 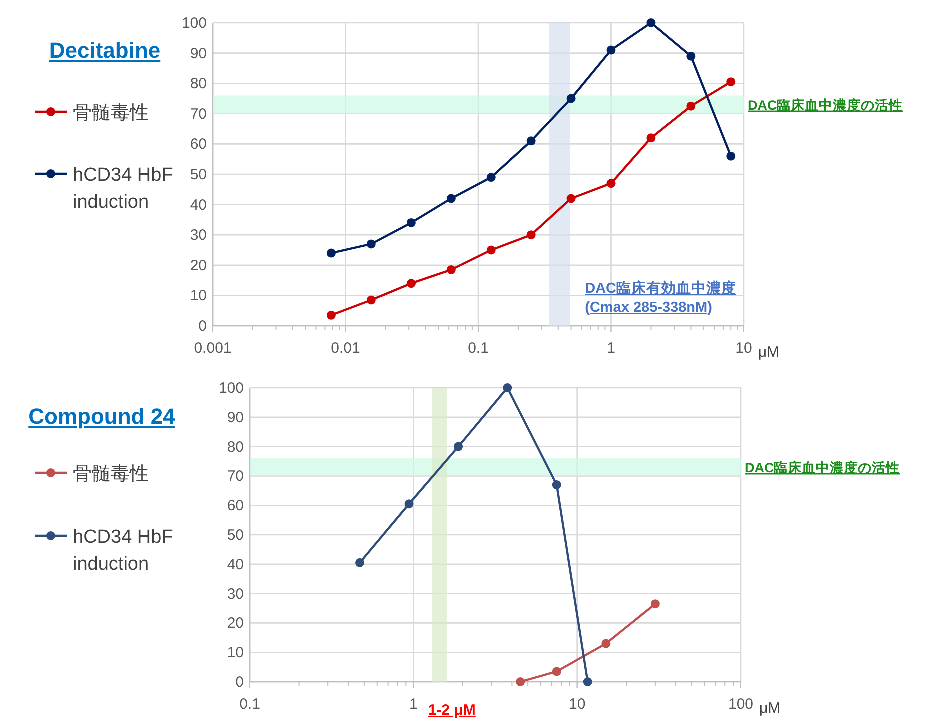 What do you see at coordinates (213, 348) in the screenshot?
I see `x-tick-label: 0.001` at bounding box center [213, 348].